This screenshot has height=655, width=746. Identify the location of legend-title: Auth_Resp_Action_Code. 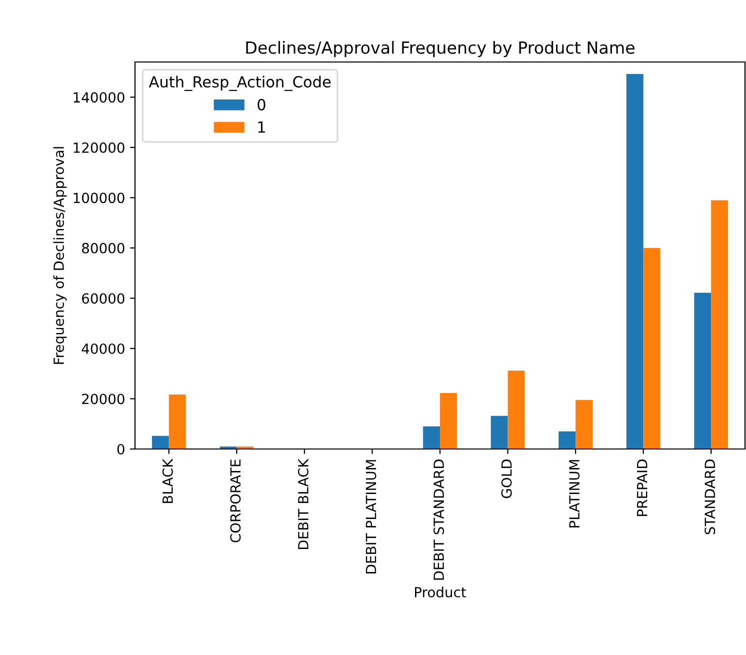
(239, 83).